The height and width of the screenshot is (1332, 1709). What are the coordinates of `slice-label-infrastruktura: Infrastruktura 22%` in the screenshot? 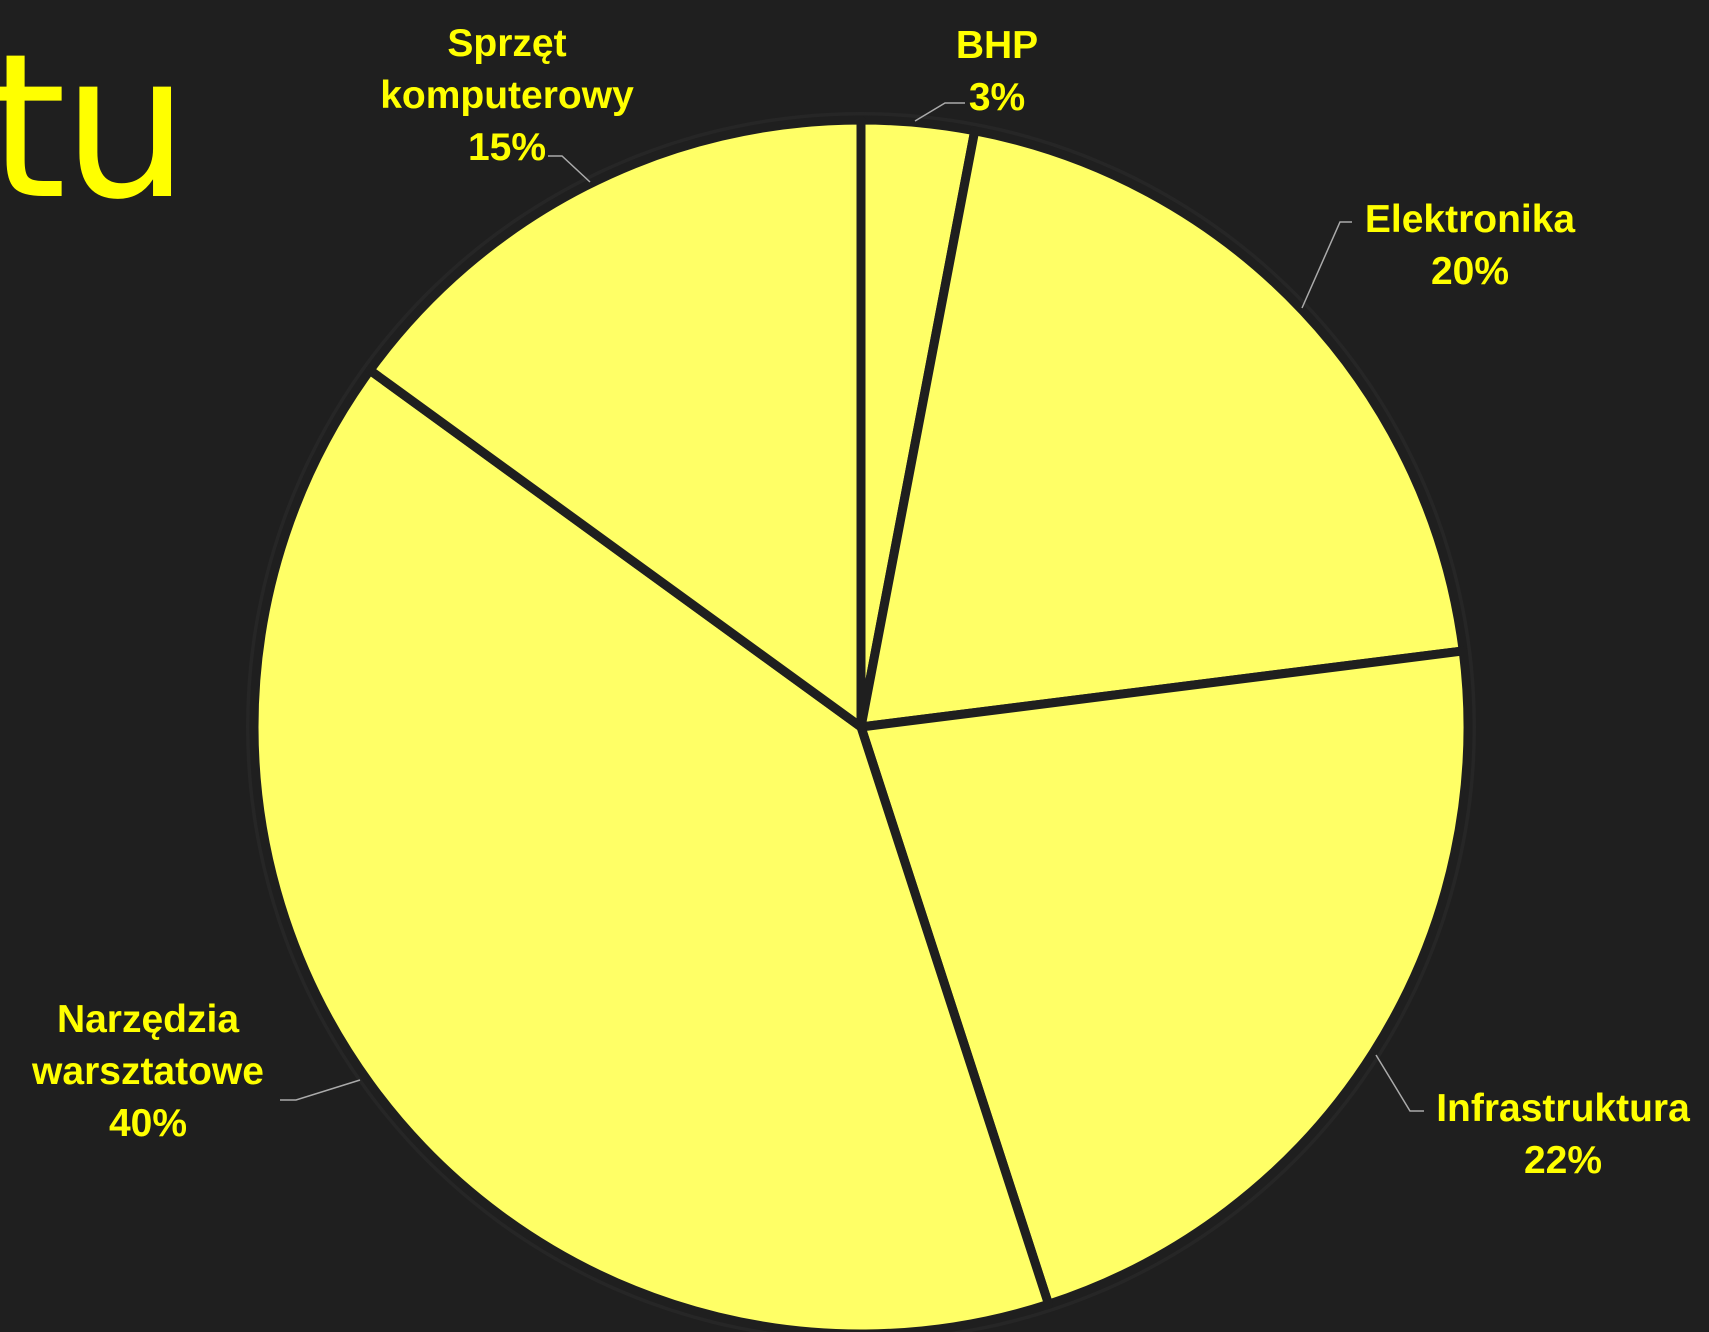 It's located at (1563, 1134).